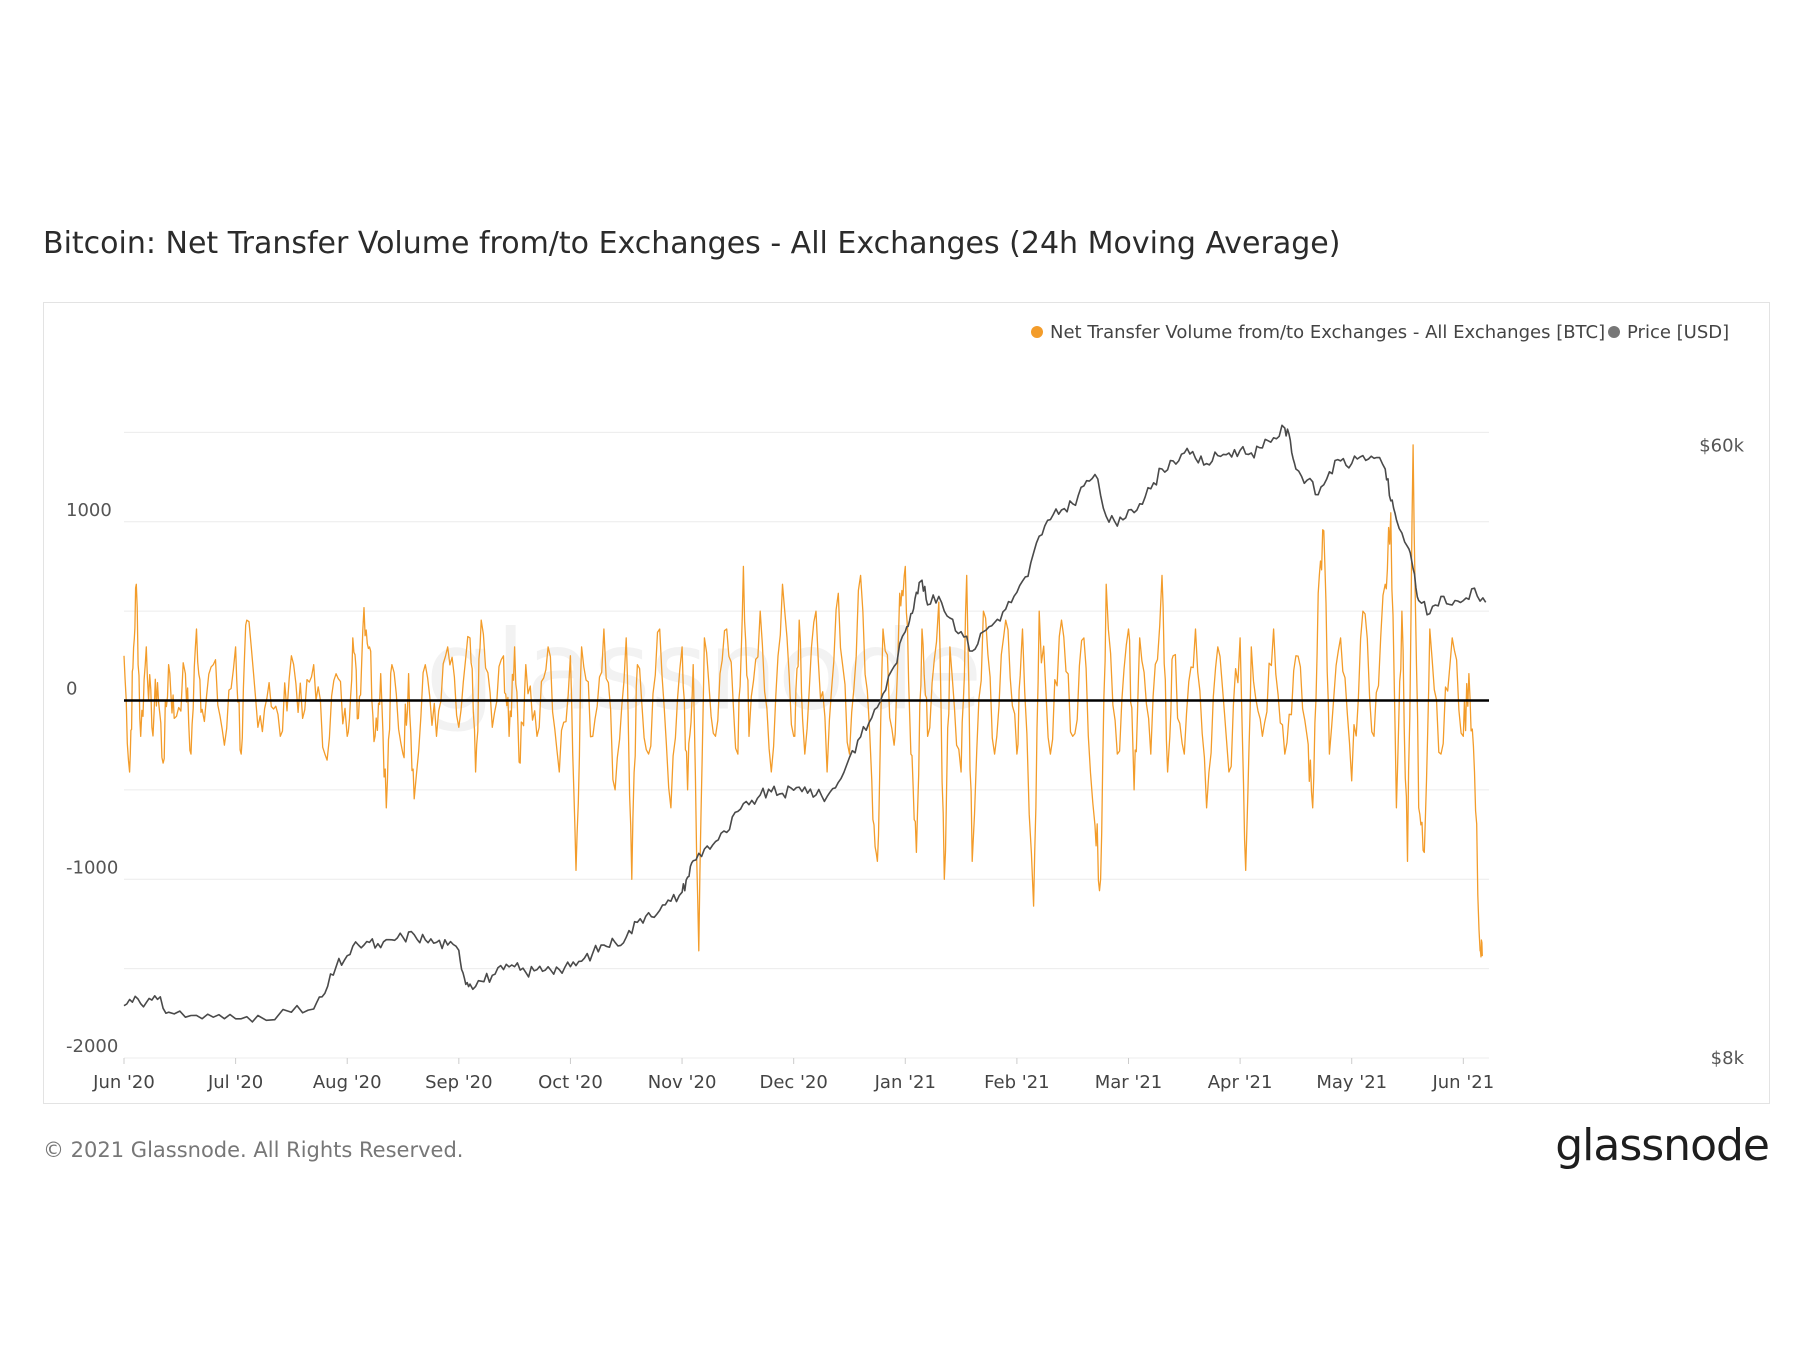 The width and height of the screenshot is (1793, 1346). Describe the element at coordinates (793, 1082) in the screenshot. I see `x-tick-label: Dec '20` at that location.